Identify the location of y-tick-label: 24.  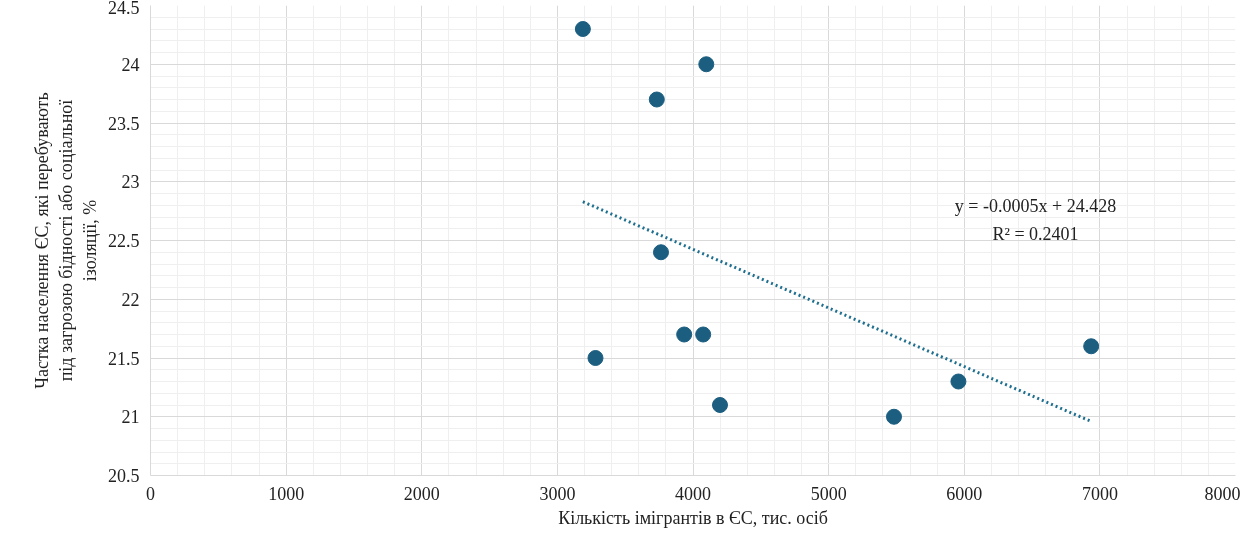
(130, 64).